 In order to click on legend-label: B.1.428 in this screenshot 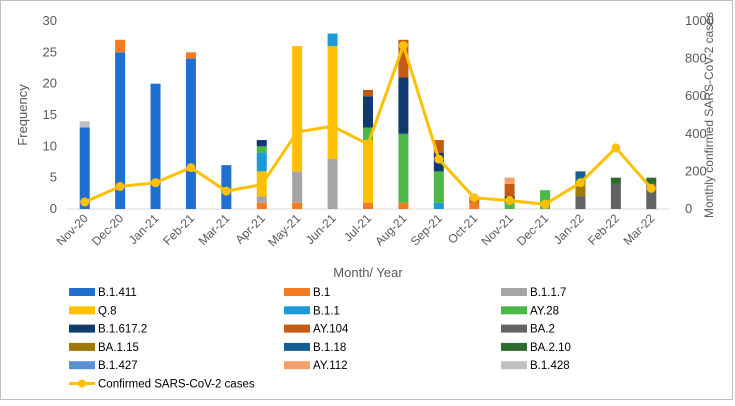, I will do `click(550, 366)`.